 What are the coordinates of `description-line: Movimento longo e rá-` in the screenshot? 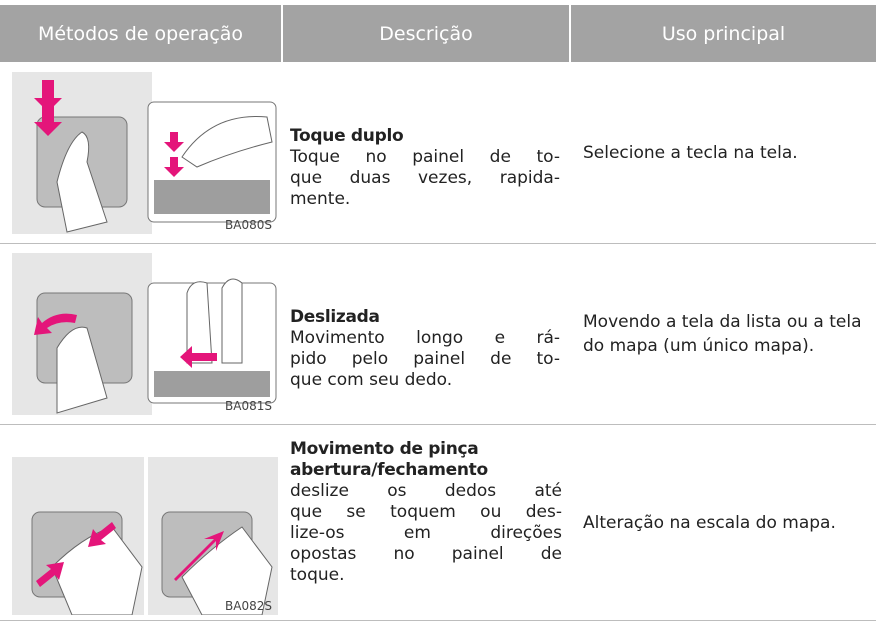 It's located at (425, 338).